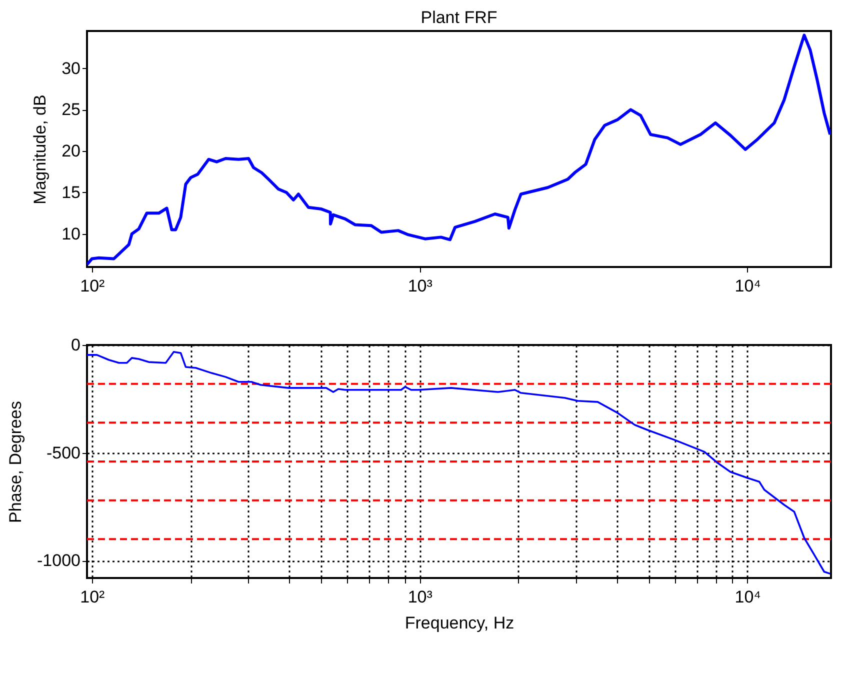 The image size is (854, 675). Describe the element at coordinates (71, 110) in the screenshot. I see `y-tick-label: 25` at that location.